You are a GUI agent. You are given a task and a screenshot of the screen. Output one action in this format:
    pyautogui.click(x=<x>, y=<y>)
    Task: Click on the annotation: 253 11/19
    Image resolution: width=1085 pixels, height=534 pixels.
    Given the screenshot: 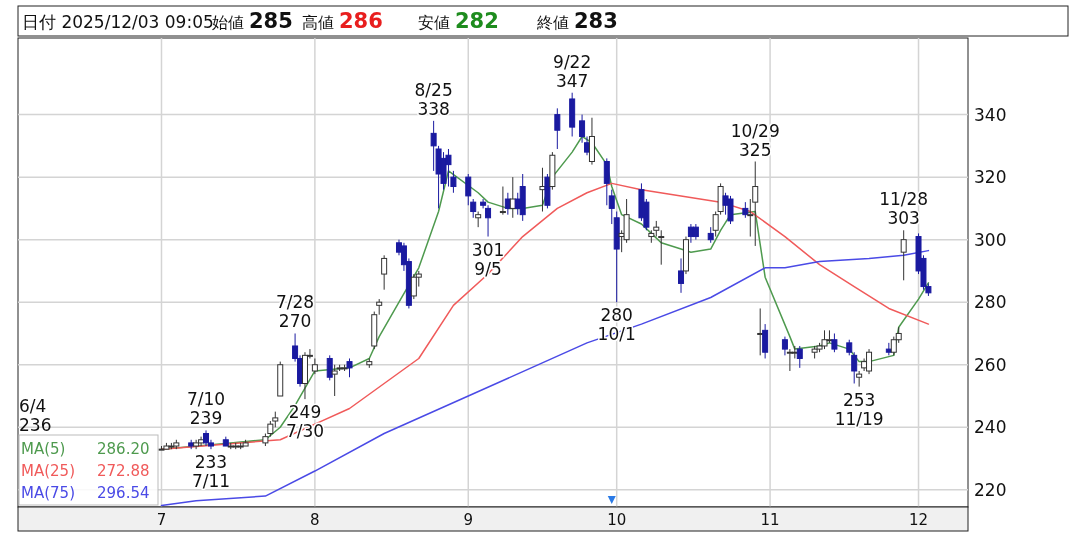 What is the action you would take?
    pyautogui.click(x=859, y=409)
    